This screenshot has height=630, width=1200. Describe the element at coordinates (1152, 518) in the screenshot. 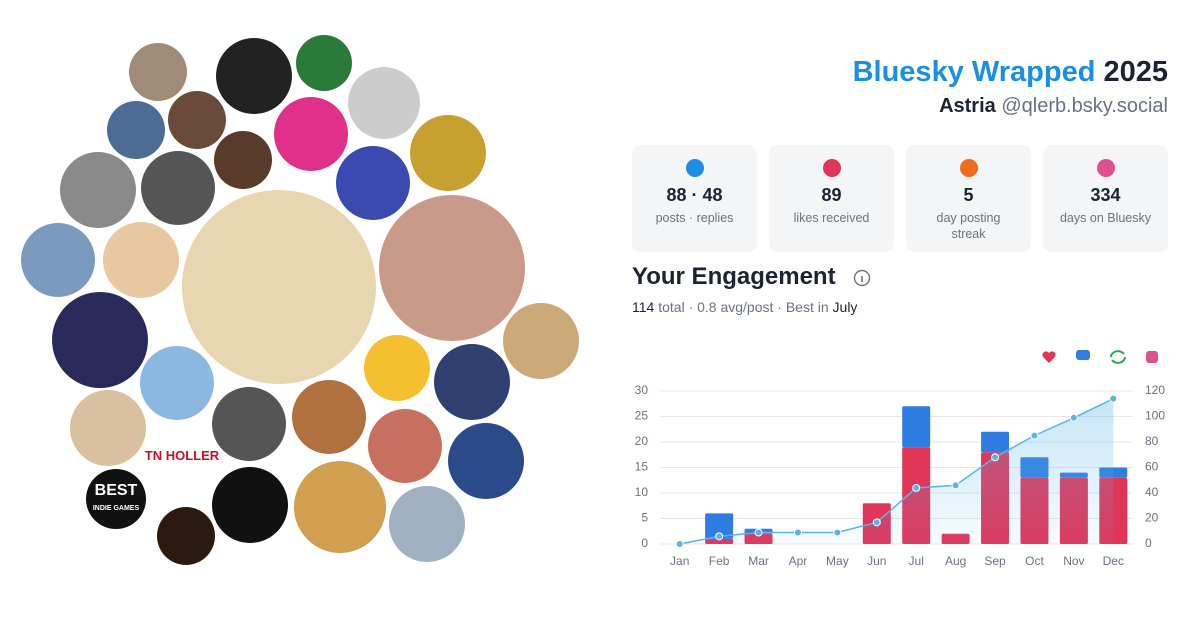

I see `y2-tick-label: 20` at that location.